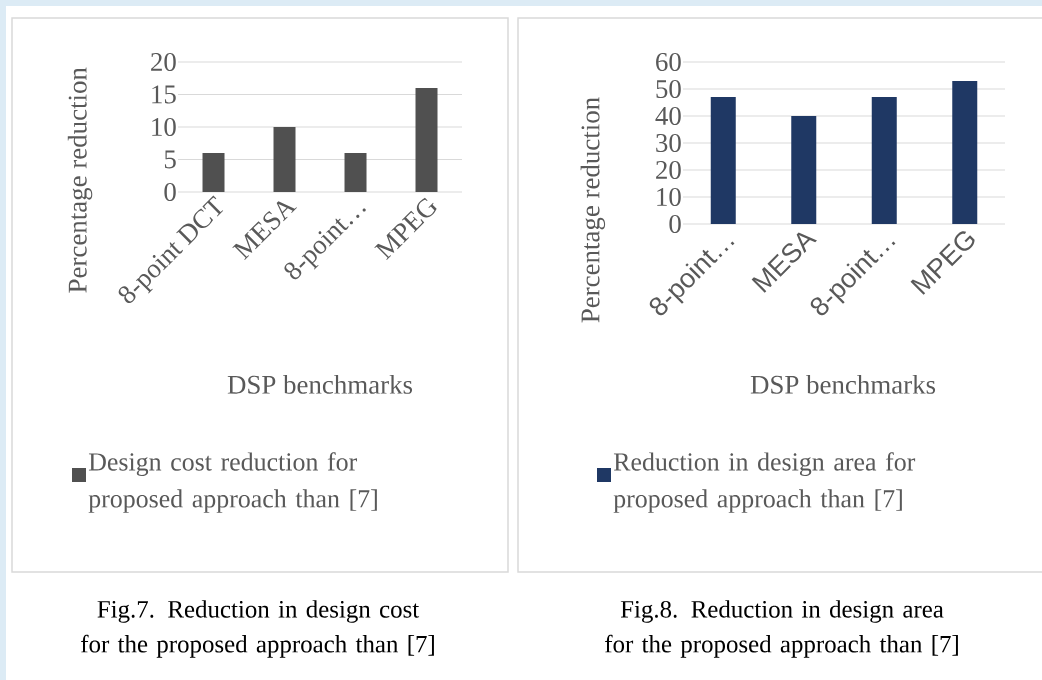  I want to click on y-tick-label: 30, so click(668, 143).